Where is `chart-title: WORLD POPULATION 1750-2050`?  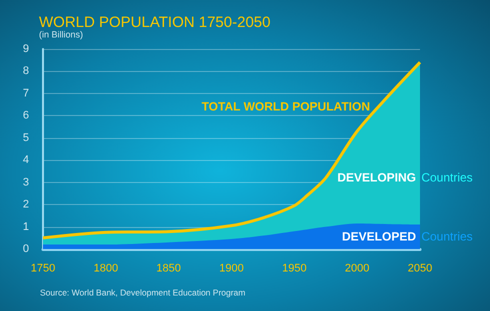
chart-title: WORLD POPULATION 1750-2050 is located at coordinates (154, 22).